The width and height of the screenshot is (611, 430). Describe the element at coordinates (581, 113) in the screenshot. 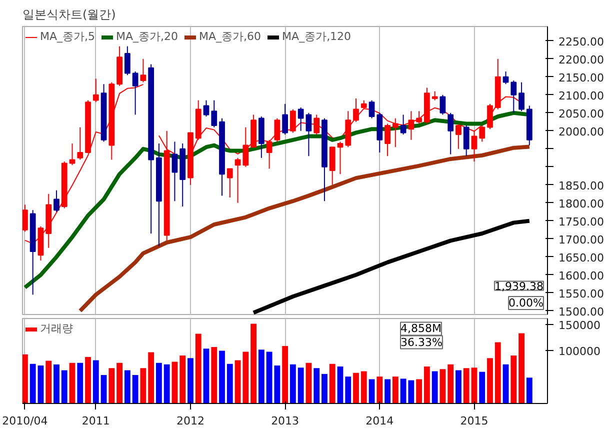

I see `y-tick-label: 2050.00` at that location.